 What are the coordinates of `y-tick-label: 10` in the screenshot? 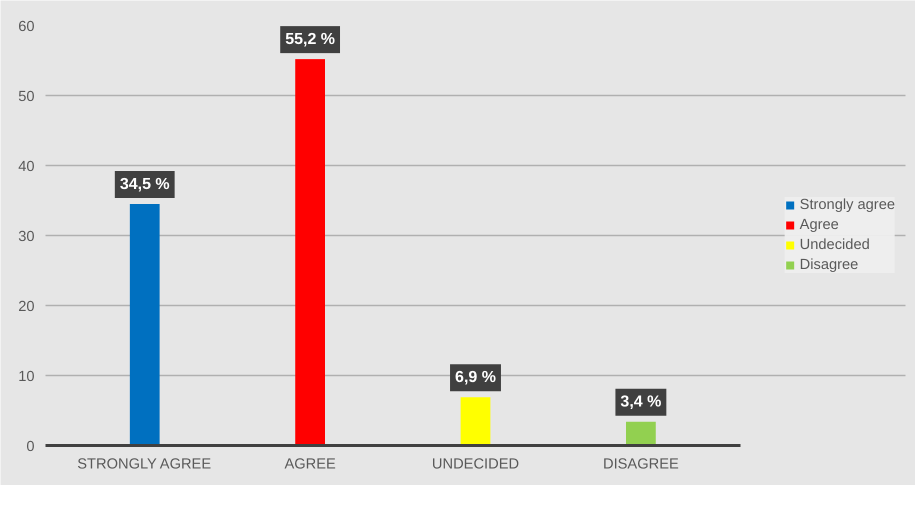 It's located at (26, 377).